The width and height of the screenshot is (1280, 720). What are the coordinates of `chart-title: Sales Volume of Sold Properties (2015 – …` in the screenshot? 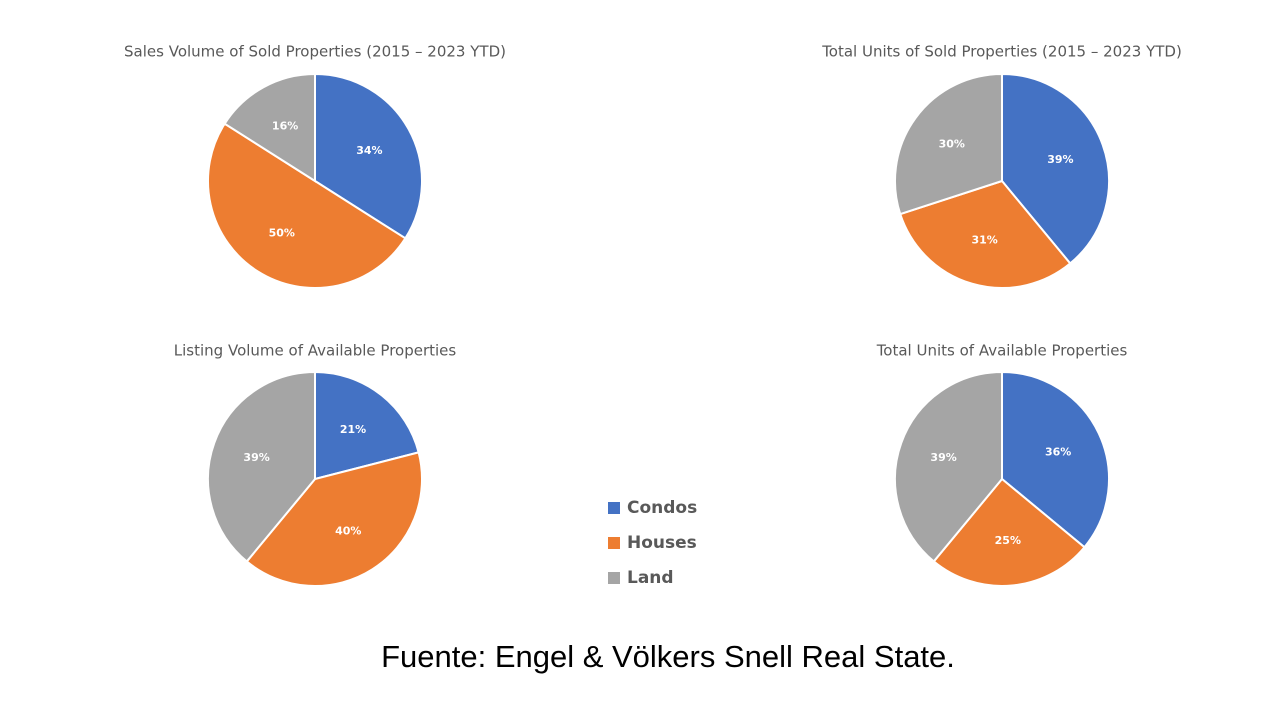 It's located at (315, 52).